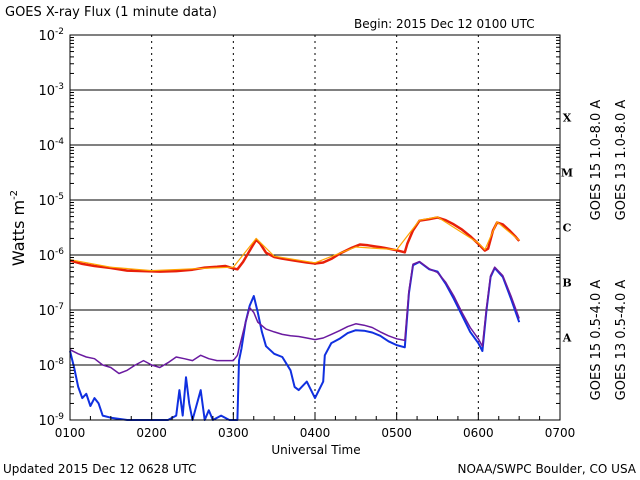  What do you see at coordinates (315, 450) in the screenshot?
I see `x-axis-label: Universal Time` at bounding box center [315, 450].